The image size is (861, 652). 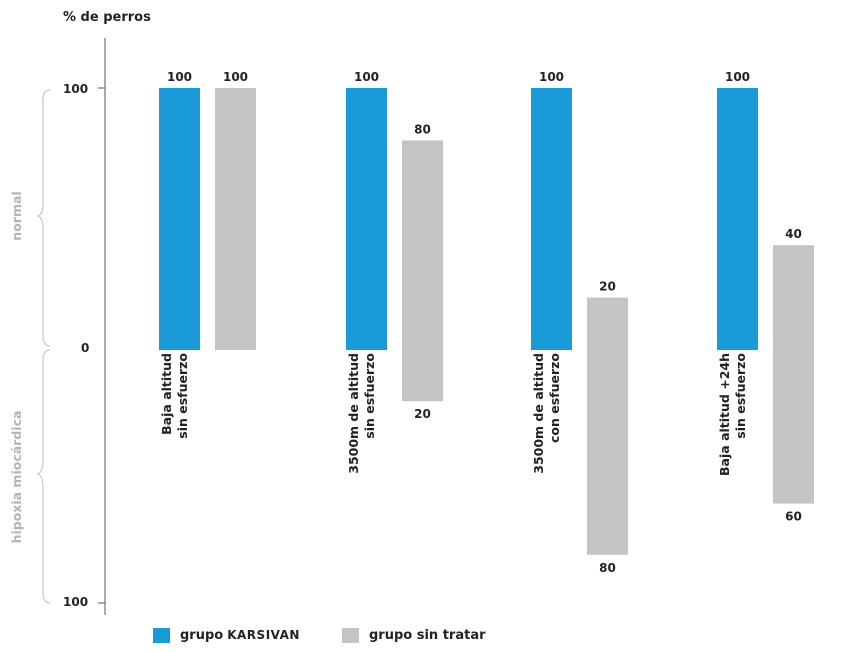 I want to click on tick-label-bottom: 100, so click(x=75, y=602).